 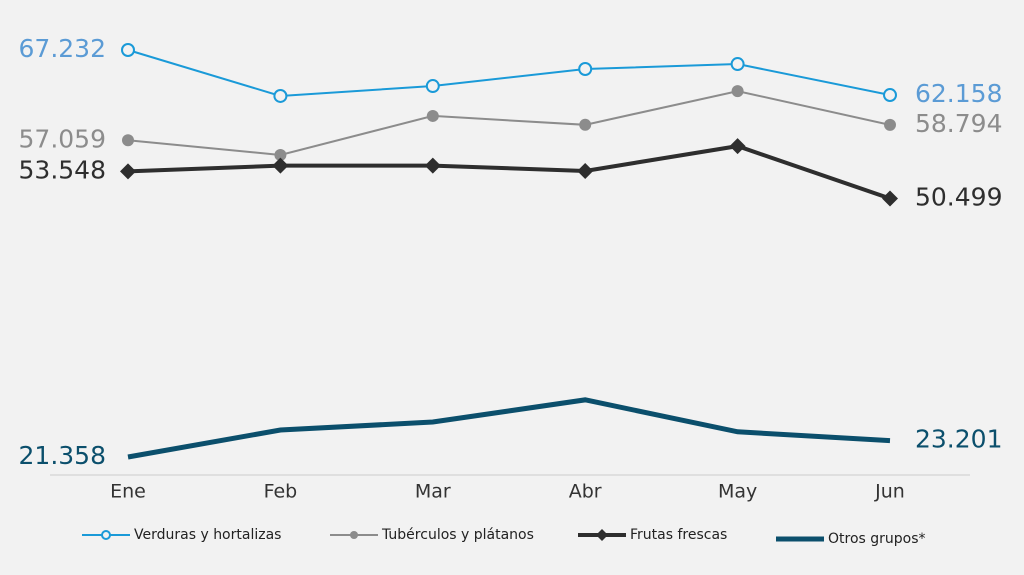 I want to click on legend-label: Verduras y hortalizas, so click(x=207, y=535).